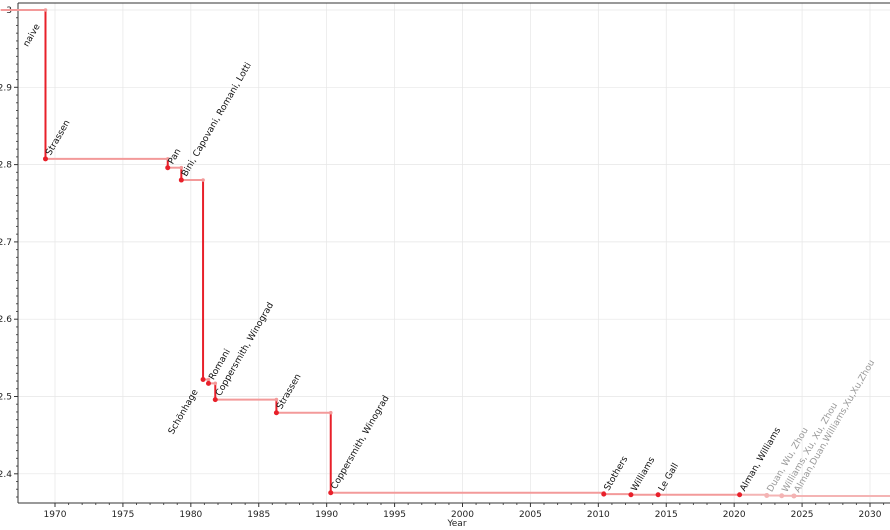 Image resolution: width=890 pixels, height=530 pixels. Describe the element at coordinates (326, 515) in the screenshot. I see `x-tick-label: 1990` at that location.